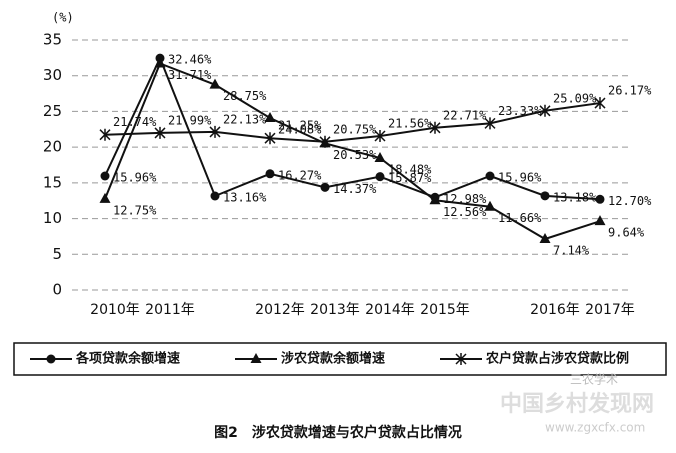  What do you see at coordinates (52, 111) in the screenshot?
I see `y-tick-label: 25` at bounding box center [52, 111].